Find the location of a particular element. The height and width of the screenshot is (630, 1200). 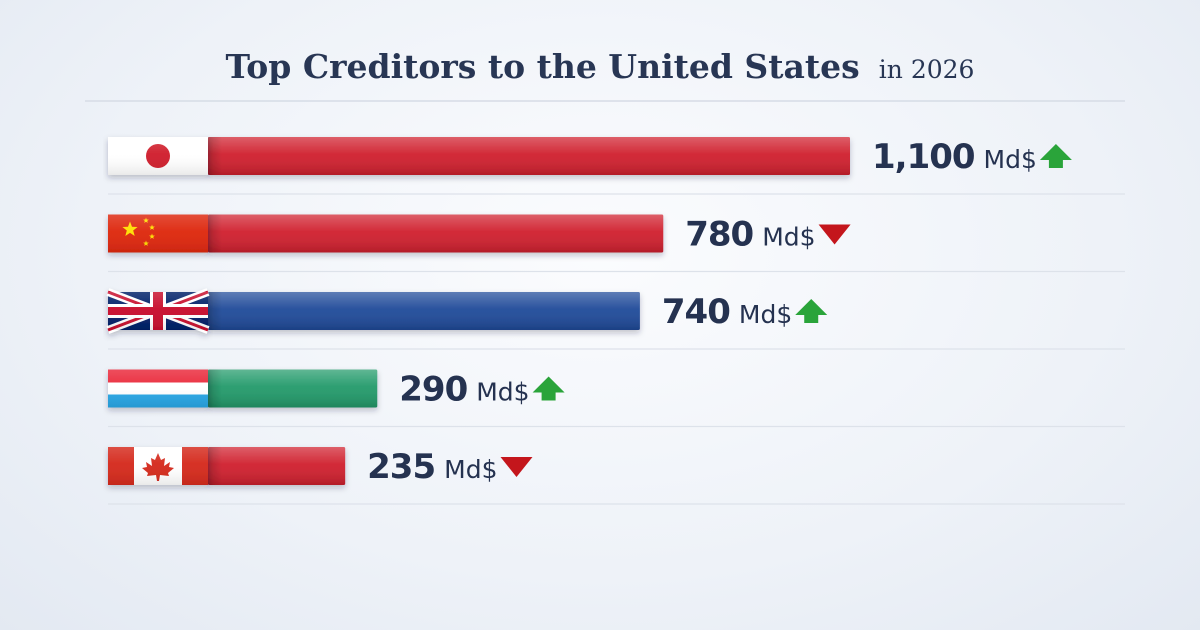

value-label: 235 Md$ is located at coordinates (432, 467).